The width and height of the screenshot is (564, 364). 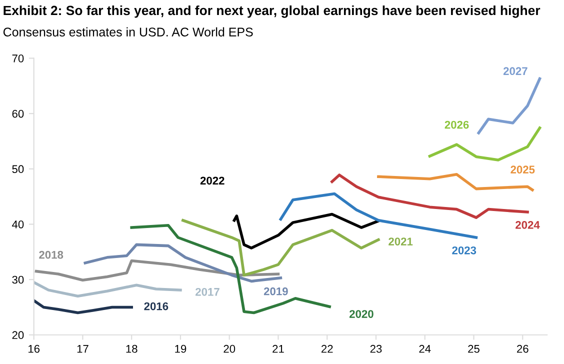 I want to click on y-tick-label: 40, so click(x=18, y=224).